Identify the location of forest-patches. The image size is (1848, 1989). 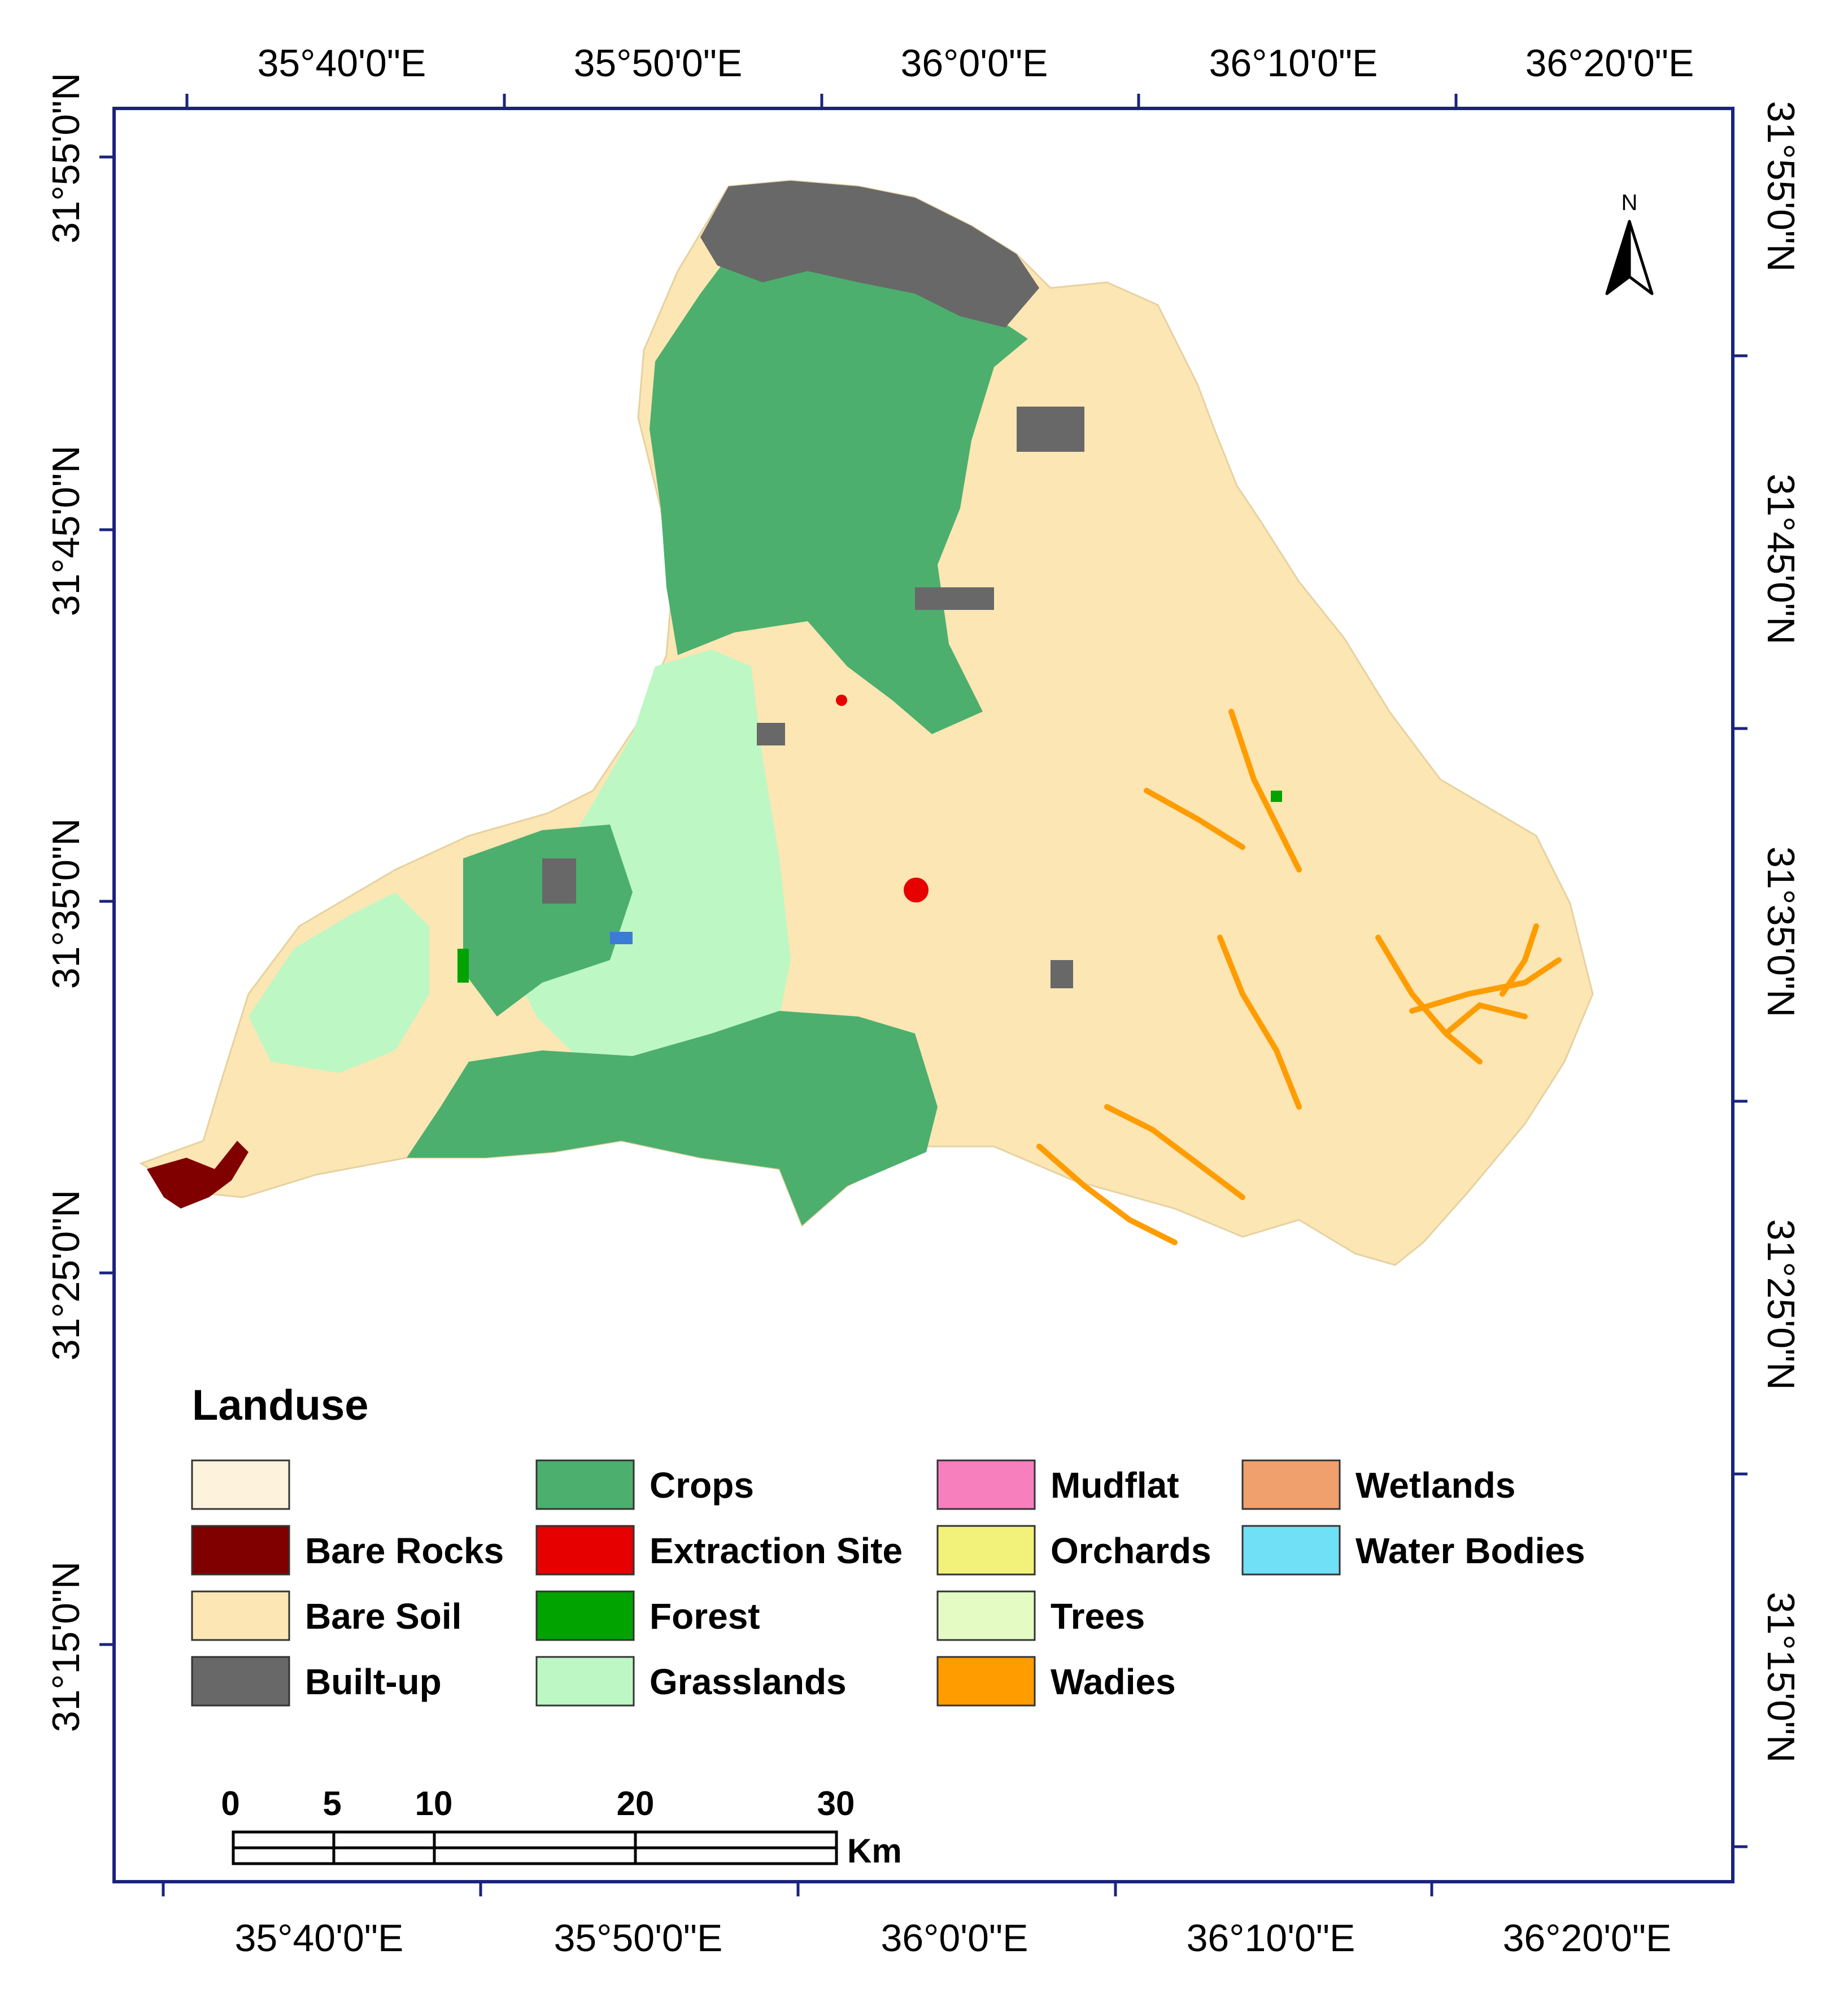
(869, 887).